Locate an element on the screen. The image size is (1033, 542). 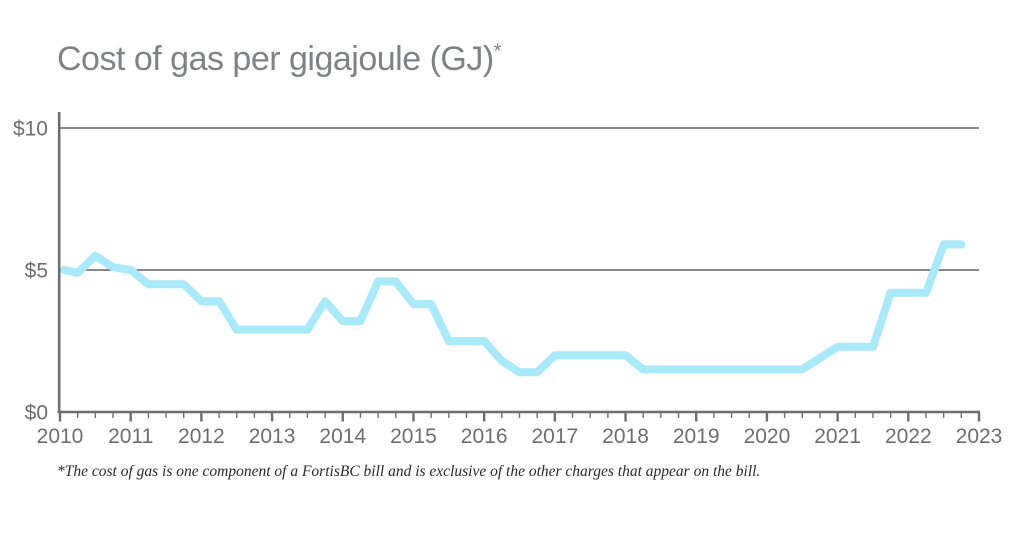
x-tick-label: 2018 is located at coordinates (625, 436).